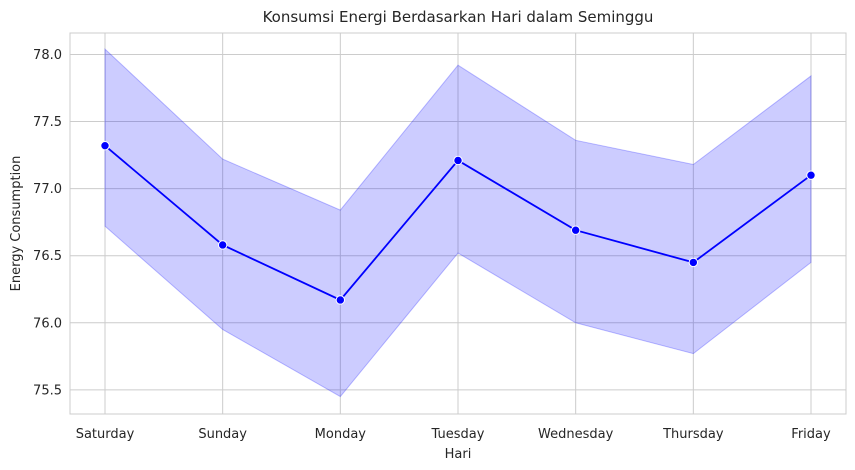  Describe the element at coordinates (222, 434) in the screenshot. I see `x-tick-label: Sunday` at that location.